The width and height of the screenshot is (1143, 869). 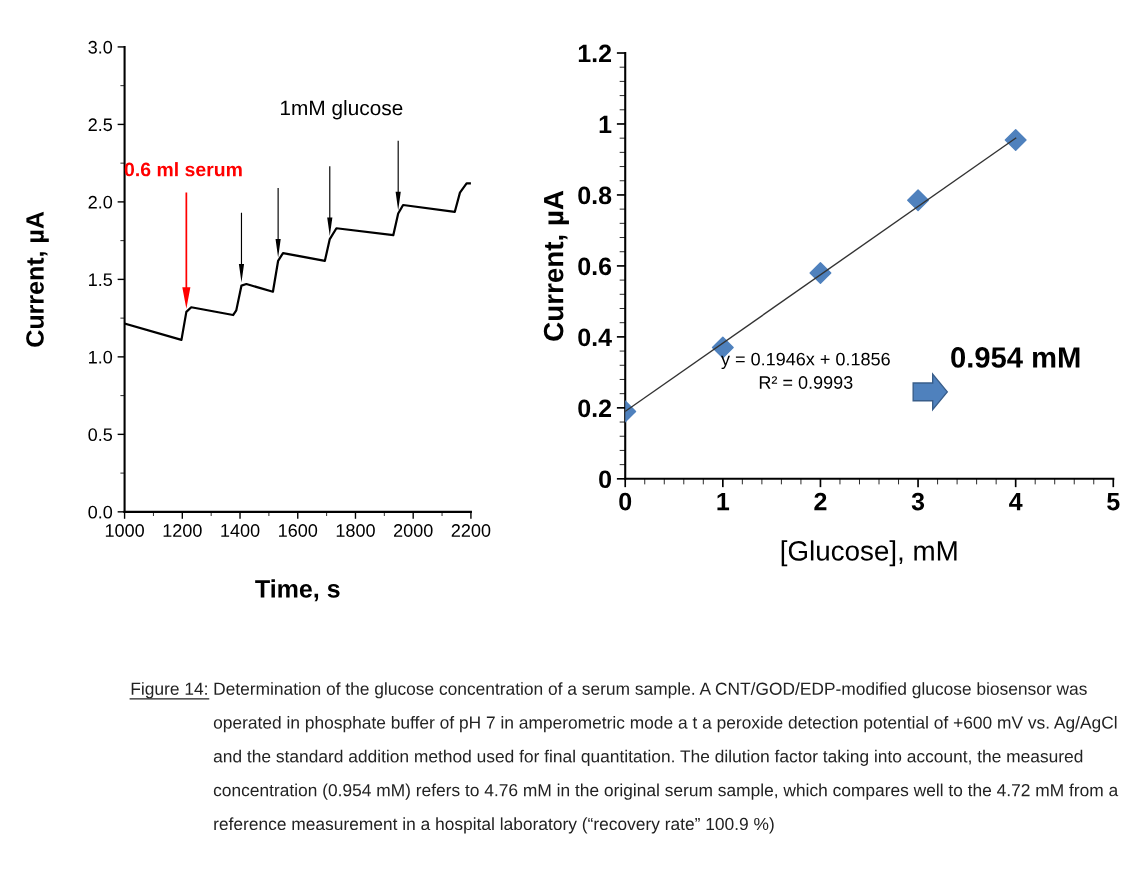 What do you see at coordinates (723, 501) in the screenshot?
I see `x-tick-label: 1` at bounding box center [723, 501].